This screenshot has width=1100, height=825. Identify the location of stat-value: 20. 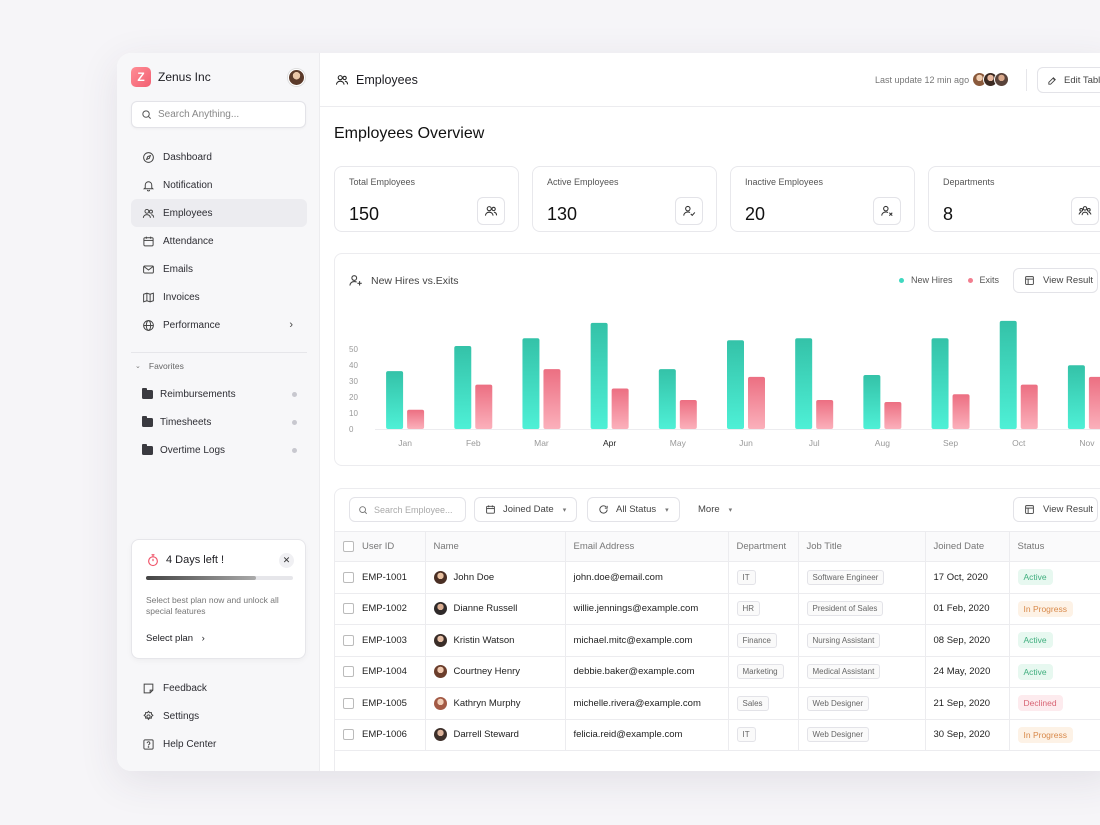
(755, 214).